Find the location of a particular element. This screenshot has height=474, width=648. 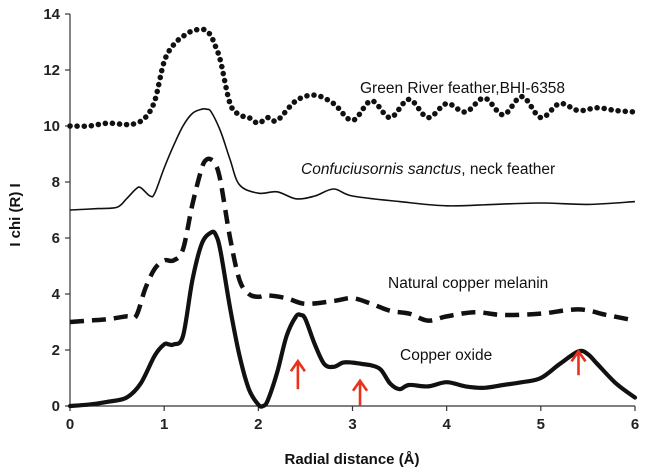

y-tick-label: 0 is located at coordinates (56, 406).